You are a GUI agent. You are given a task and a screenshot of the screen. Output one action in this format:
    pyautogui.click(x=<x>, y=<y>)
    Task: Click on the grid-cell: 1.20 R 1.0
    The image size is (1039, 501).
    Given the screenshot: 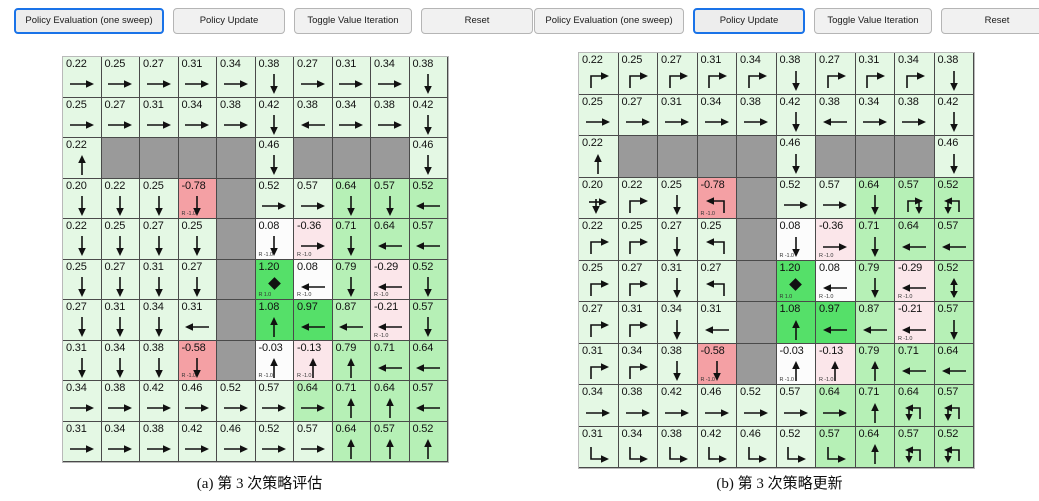 What is the action you would take?
    pyautogui.click(x=796, y=281)
    